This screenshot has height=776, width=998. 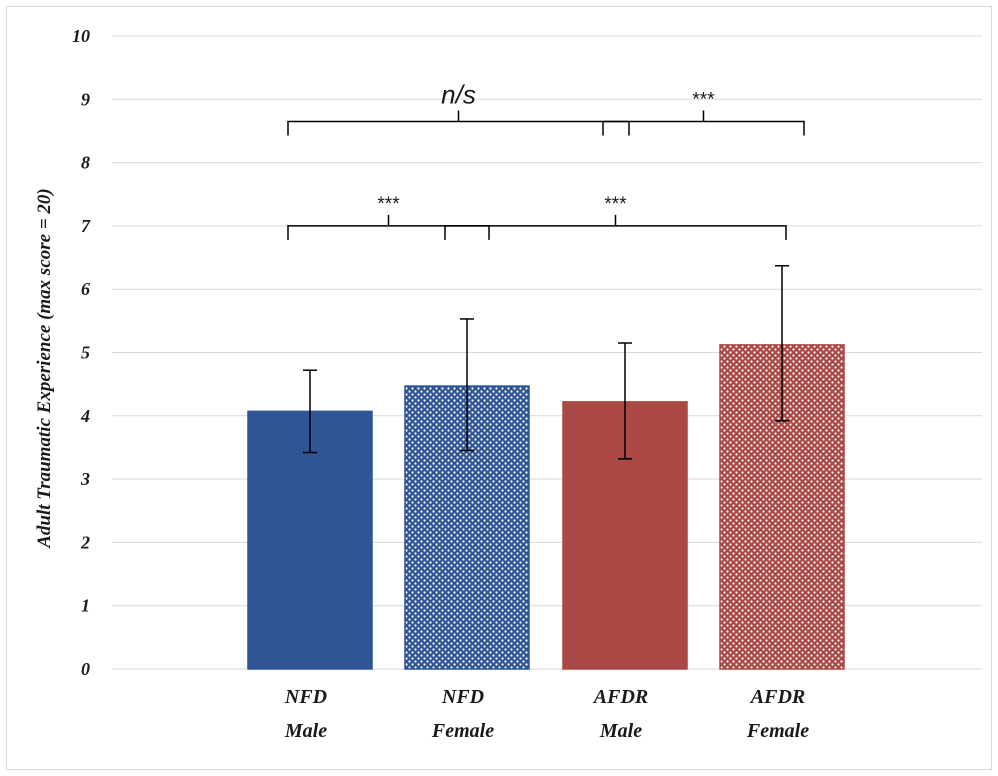 What do you see at coordinates (310, 540) in the screenshot?
I see `bar` at bounding box center [310, 540].